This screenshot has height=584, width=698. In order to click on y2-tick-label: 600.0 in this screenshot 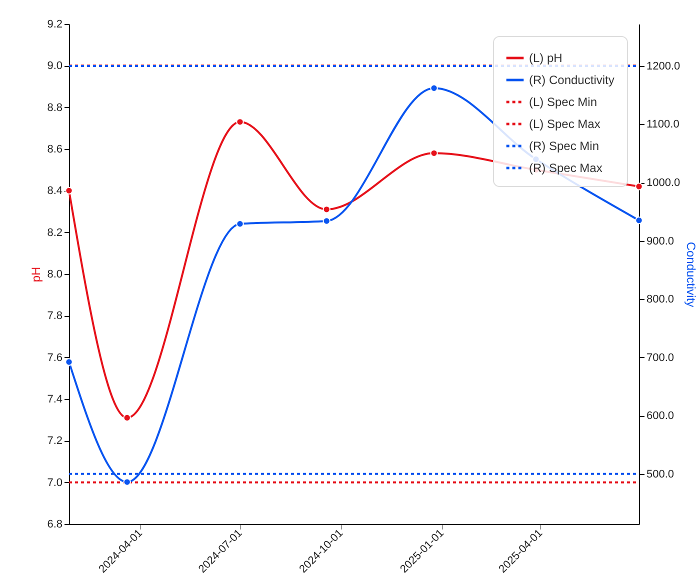, I will do `click(660, 416)`.